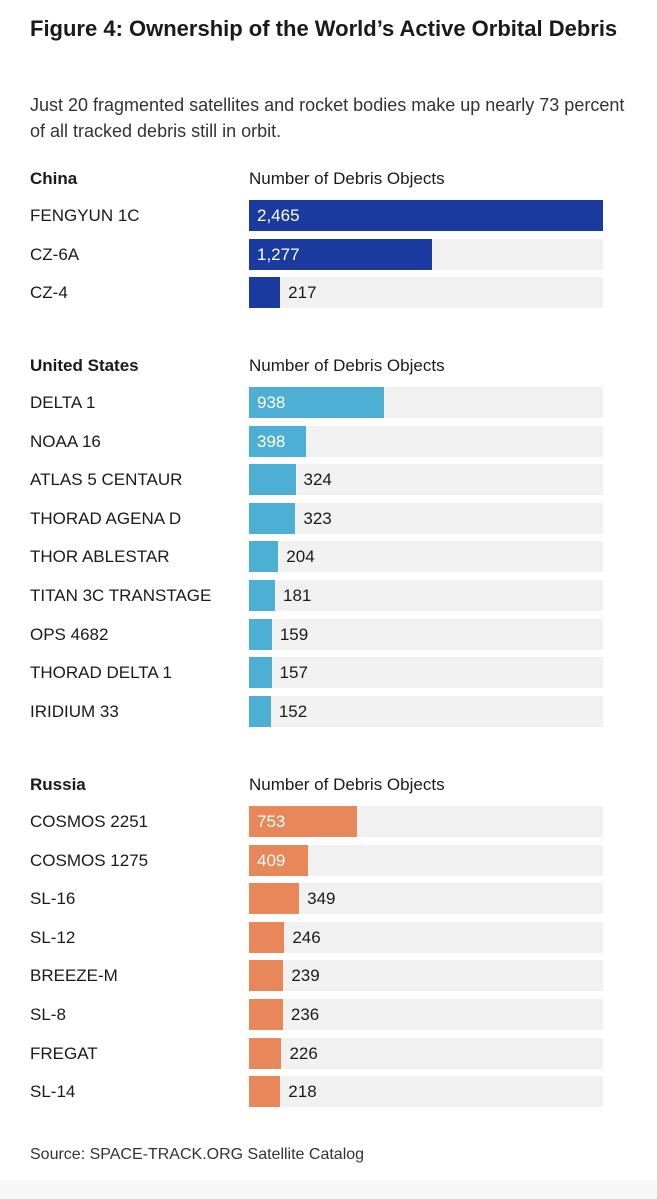 This screenshot has width=657, height=1199. What do you see at coordinates (65, 441) in the screenshot?
I see `category-label: NOAA 16` at bounding box center [65, 441].